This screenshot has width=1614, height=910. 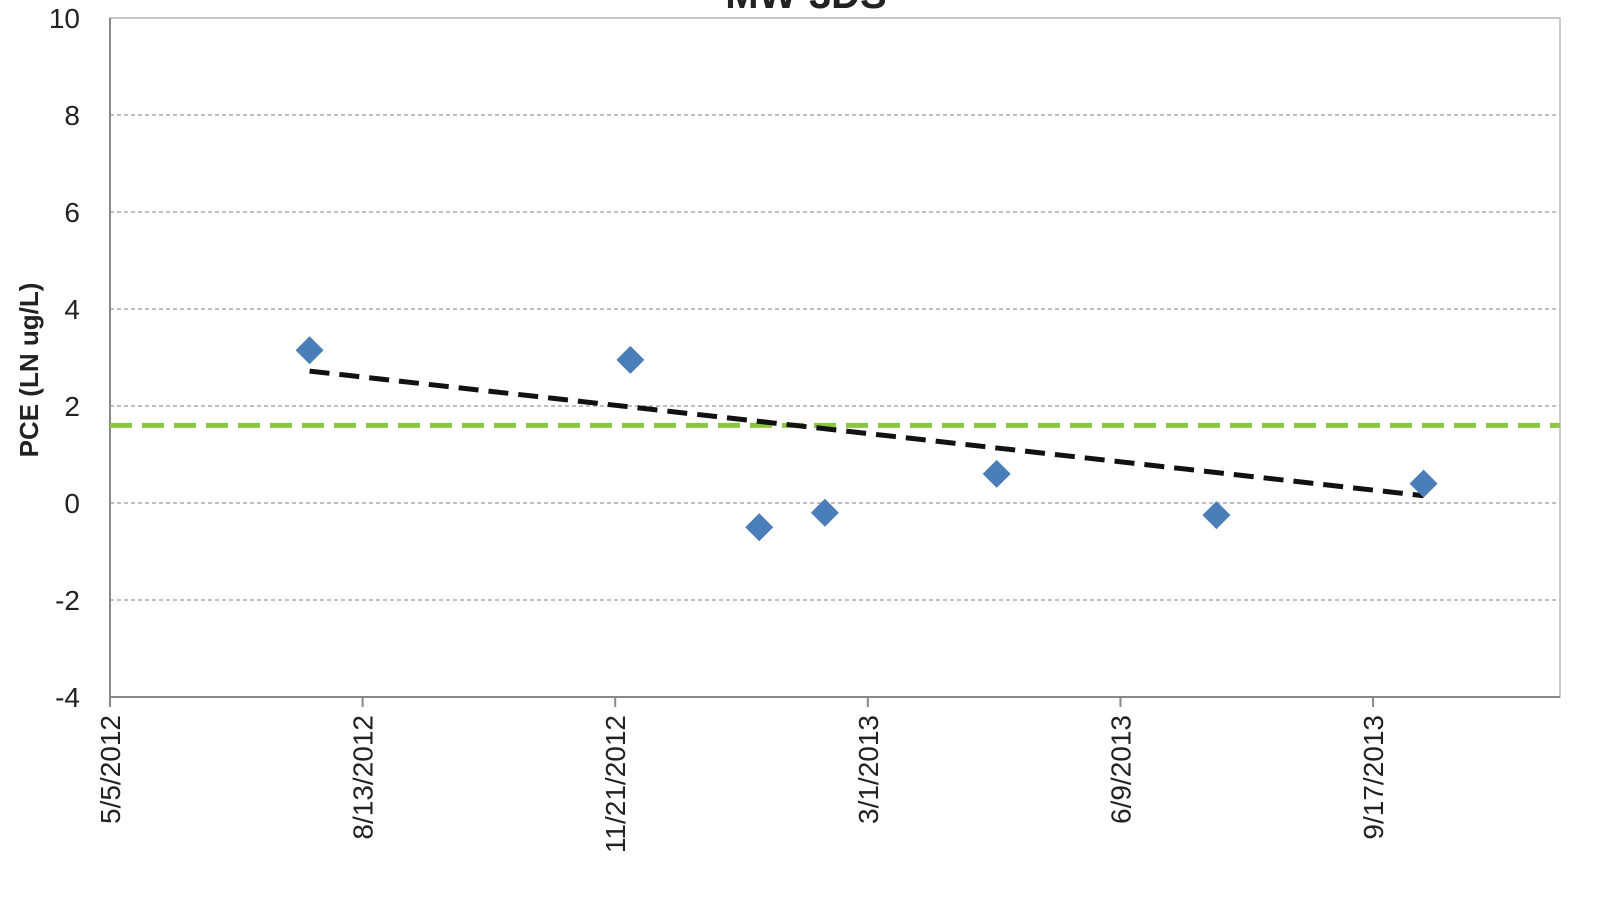 I want to click on y-tick-label: 2, so click(x=72, y=406).